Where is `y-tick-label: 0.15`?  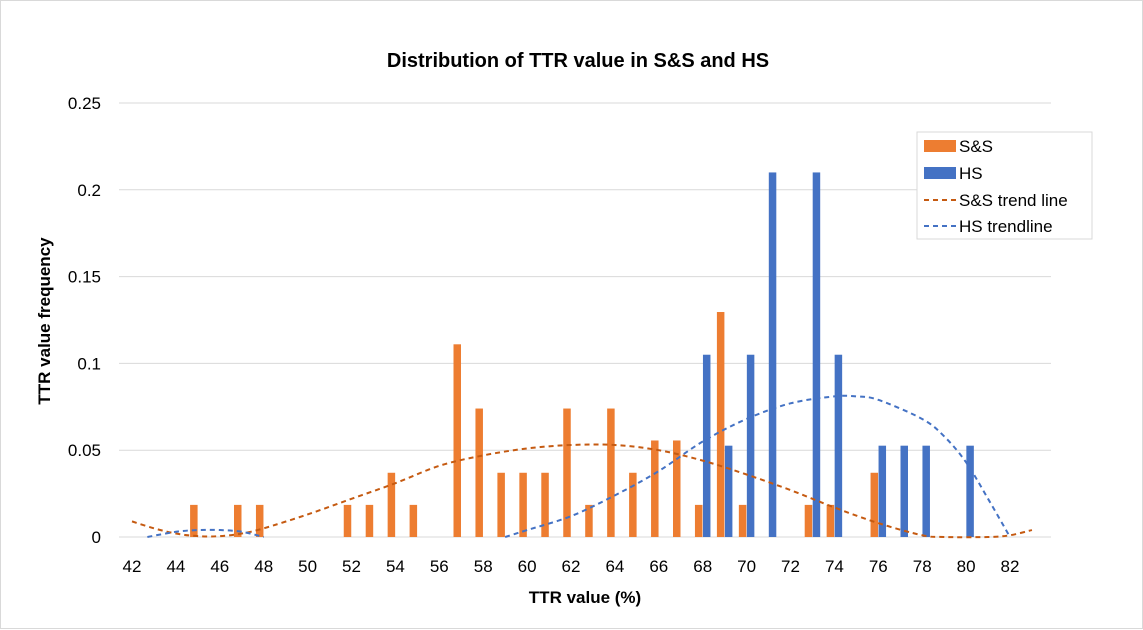
y-tick-label: 0.15 is located at coordinates (84, 277).